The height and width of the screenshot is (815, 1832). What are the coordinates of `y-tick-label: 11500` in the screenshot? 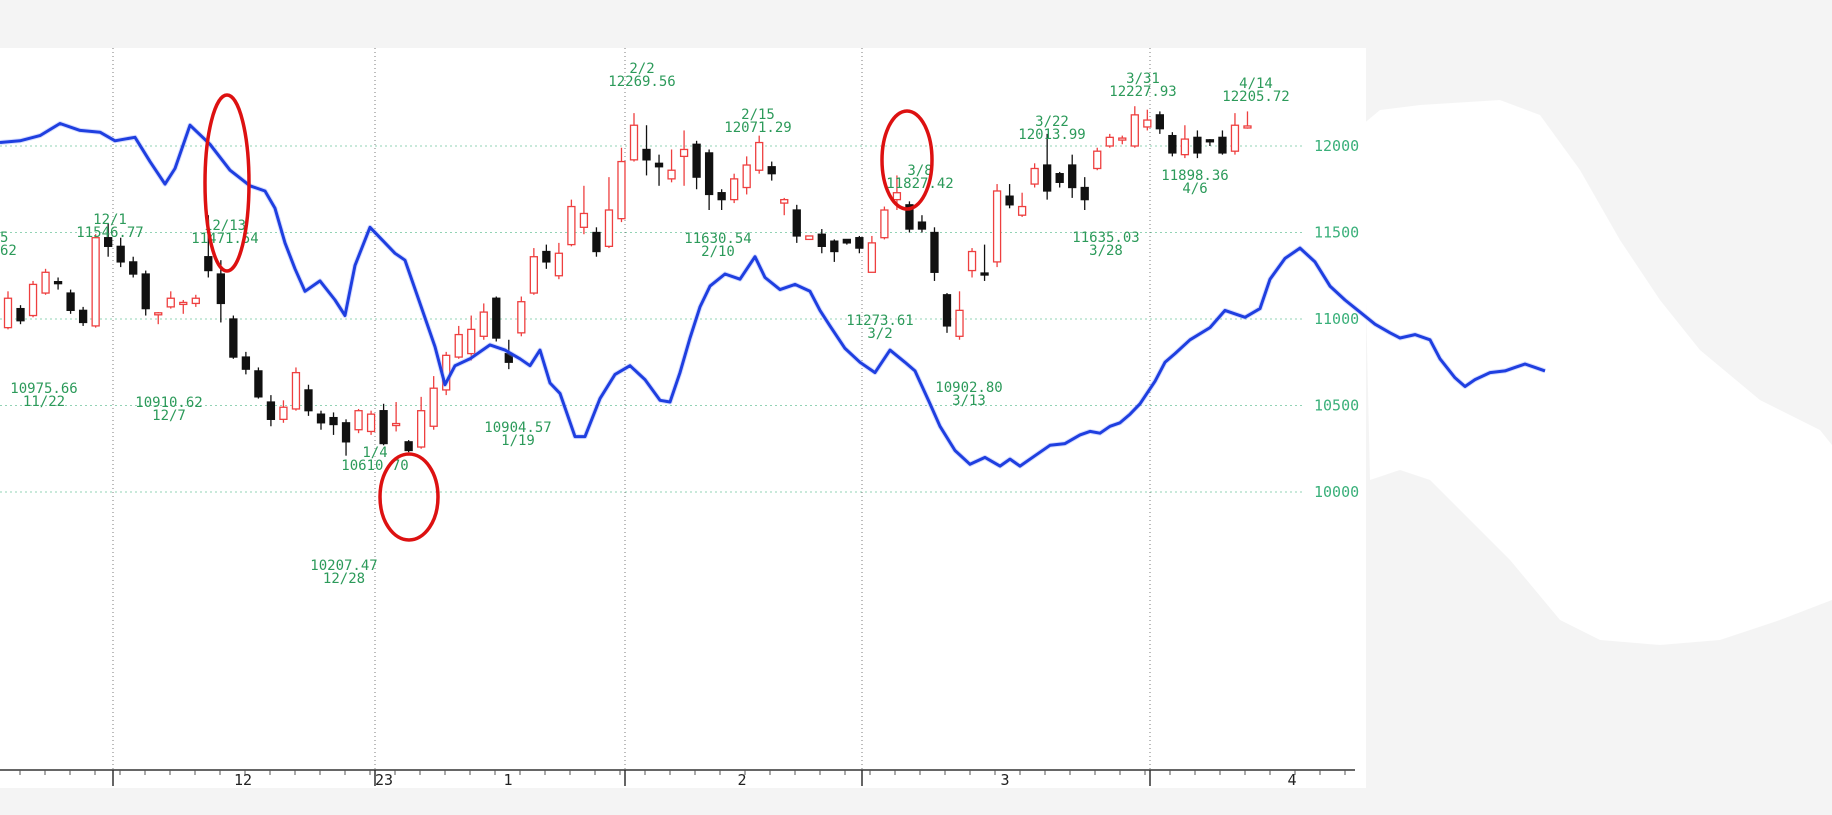 It's located at (1336, 233).